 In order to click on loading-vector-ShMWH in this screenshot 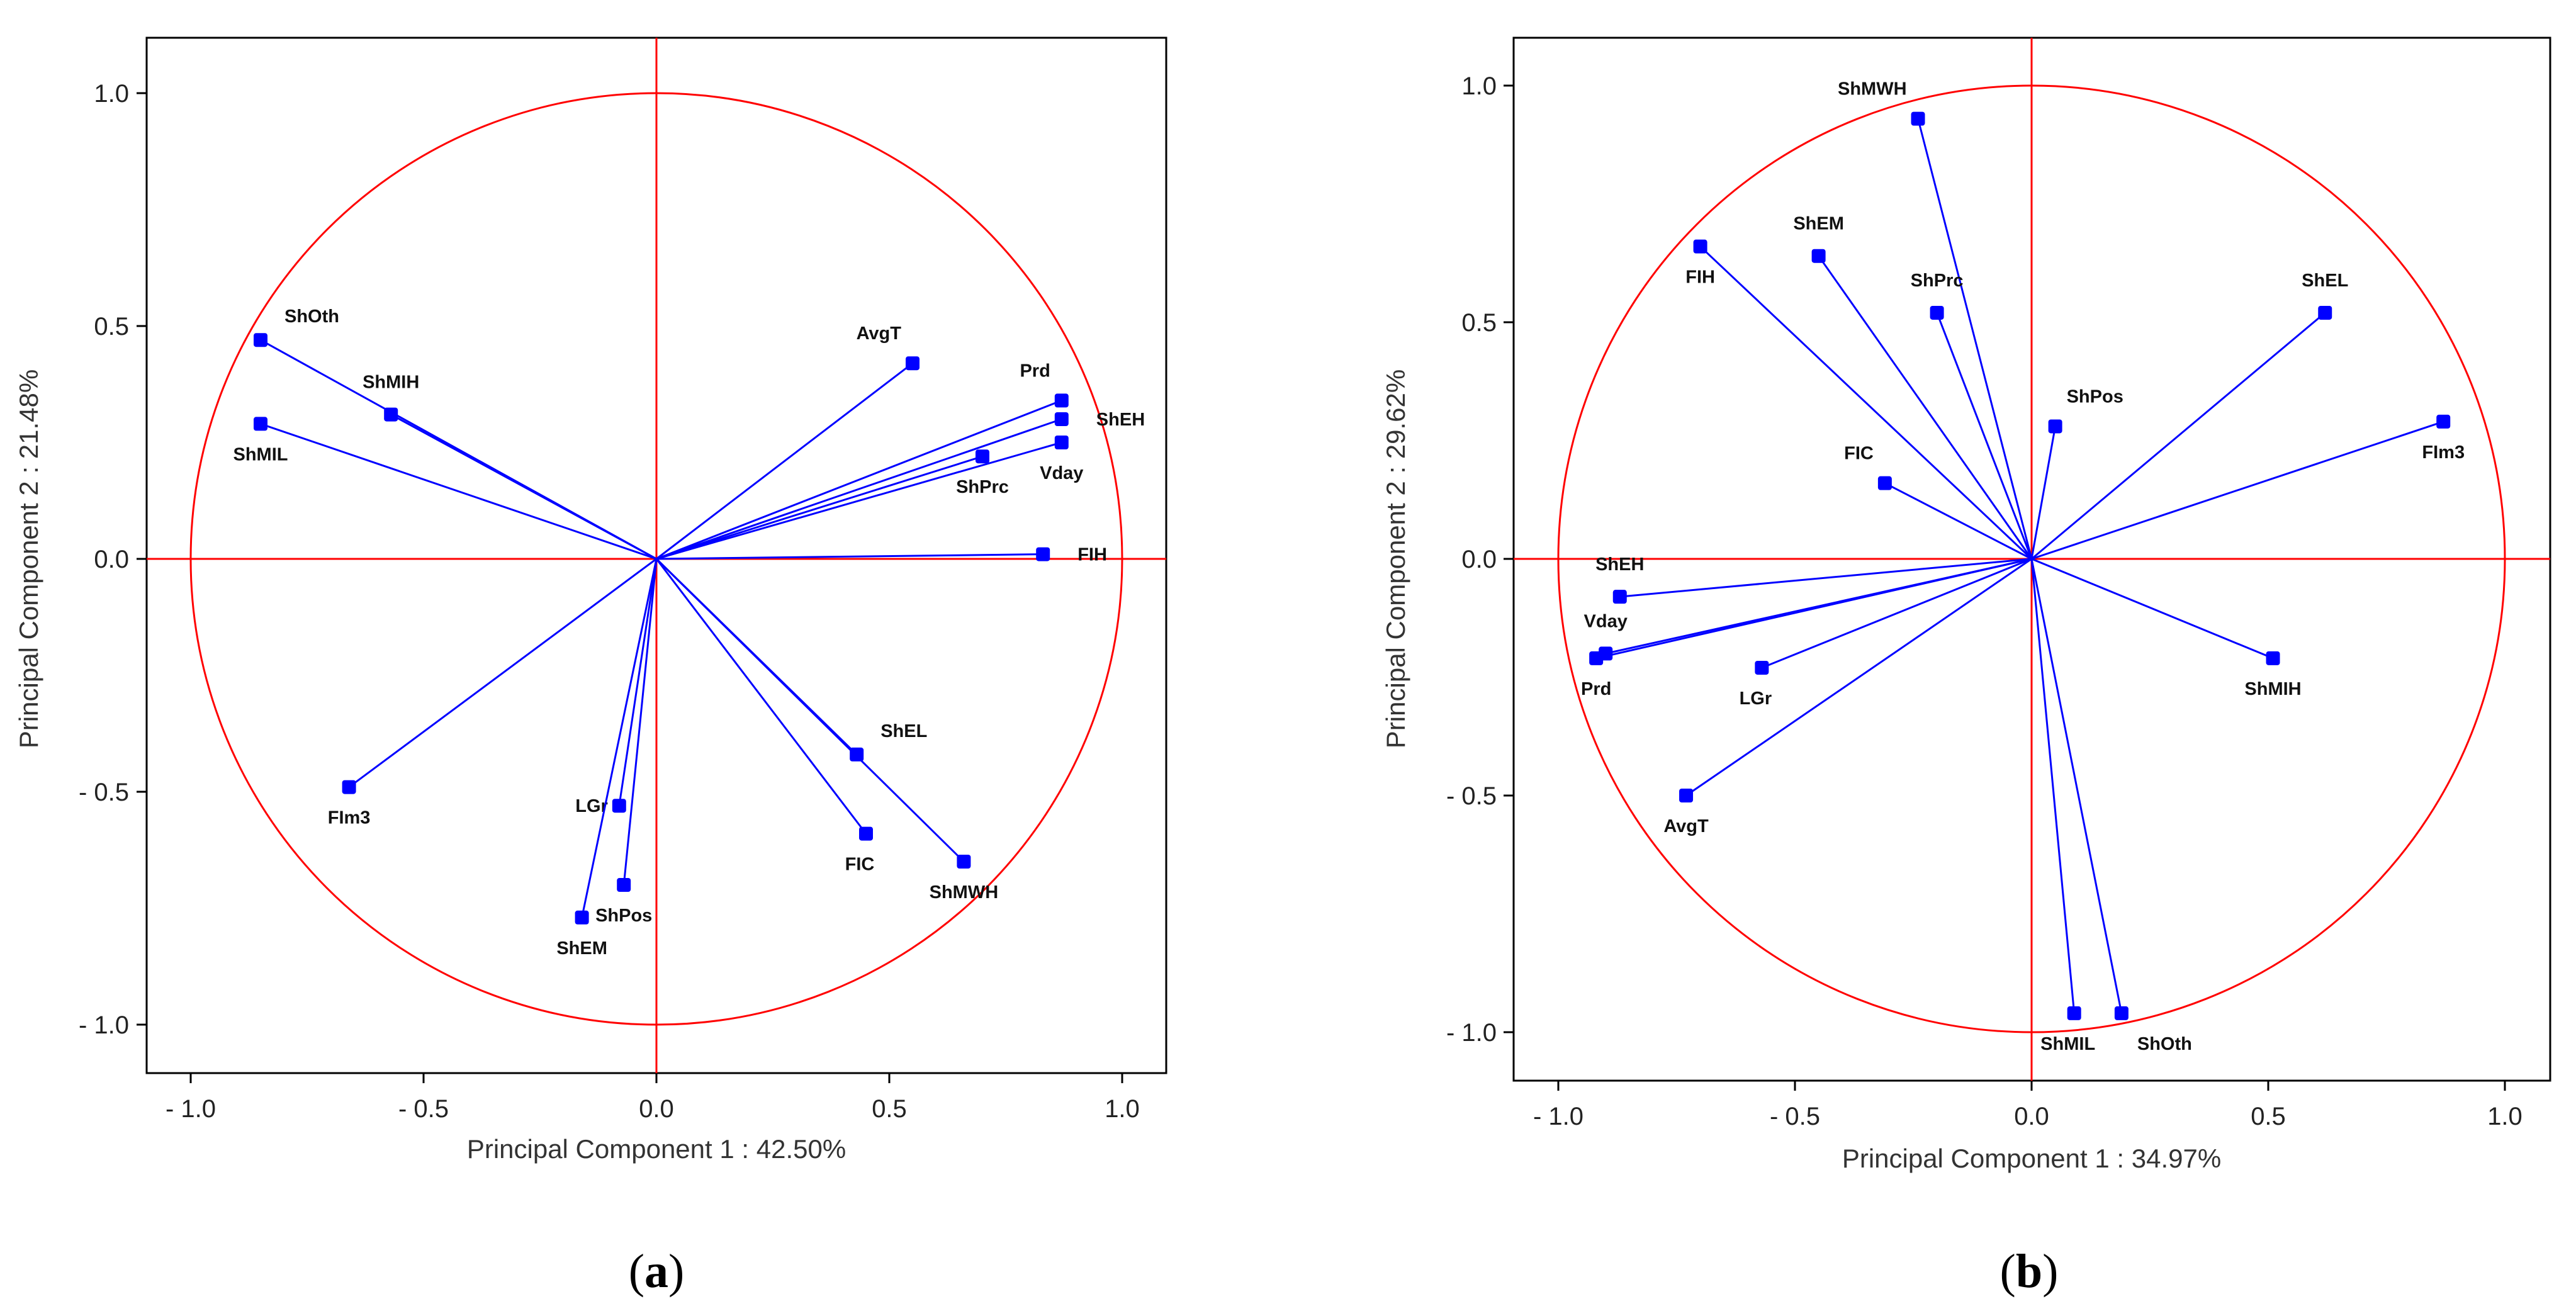, I will do `click(1975, 339)`.